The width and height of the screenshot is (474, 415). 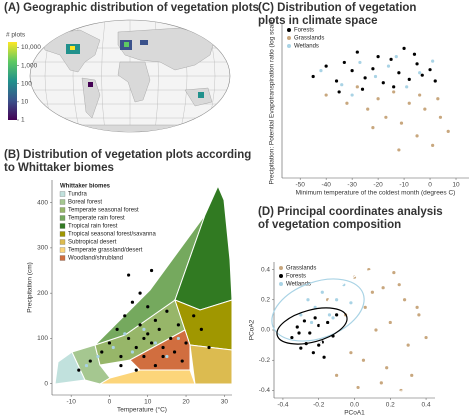 What do you see at coordinates (77, 195) in the screenshot?
I see `legend-label: Tundra` at bounding box center [77, 195].